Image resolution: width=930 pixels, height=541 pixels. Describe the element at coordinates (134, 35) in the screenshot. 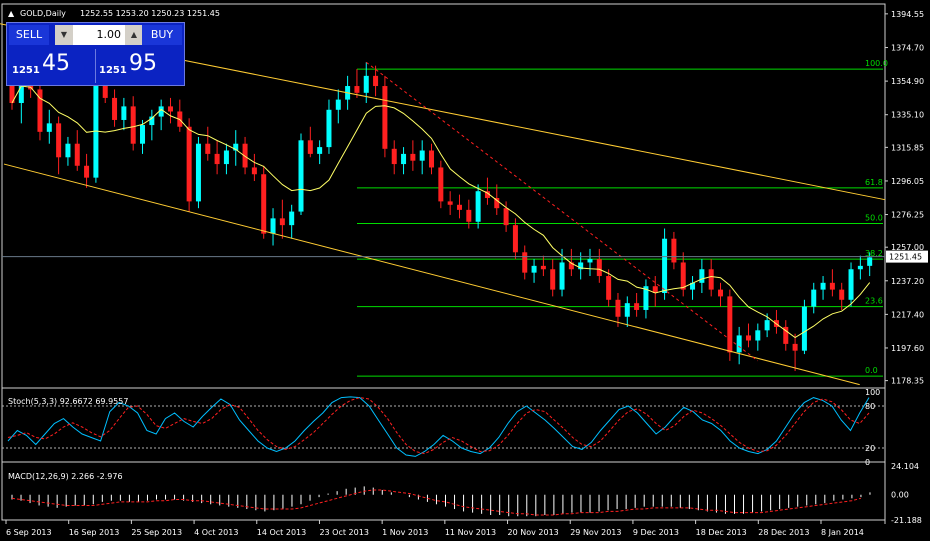

I see `chevron-up-icon: ▲` at that location.